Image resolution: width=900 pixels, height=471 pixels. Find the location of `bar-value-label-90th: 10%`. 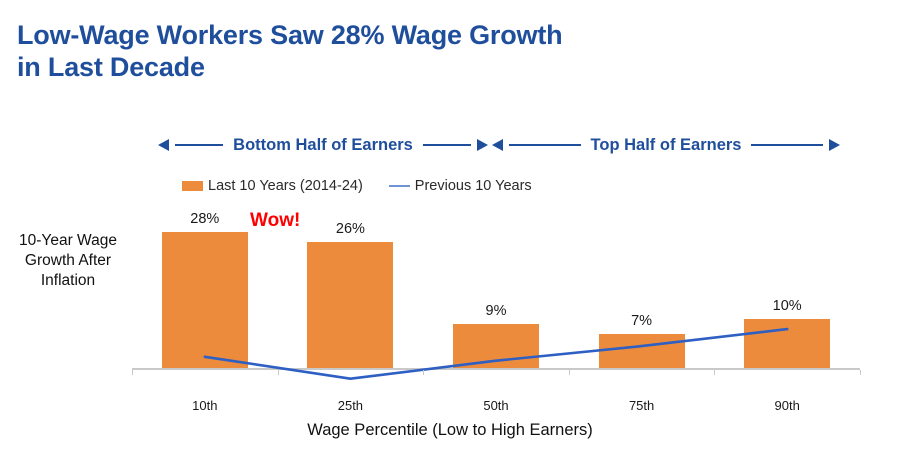

bar-value-label-90th: 10% is located at coordinates (787, 306).